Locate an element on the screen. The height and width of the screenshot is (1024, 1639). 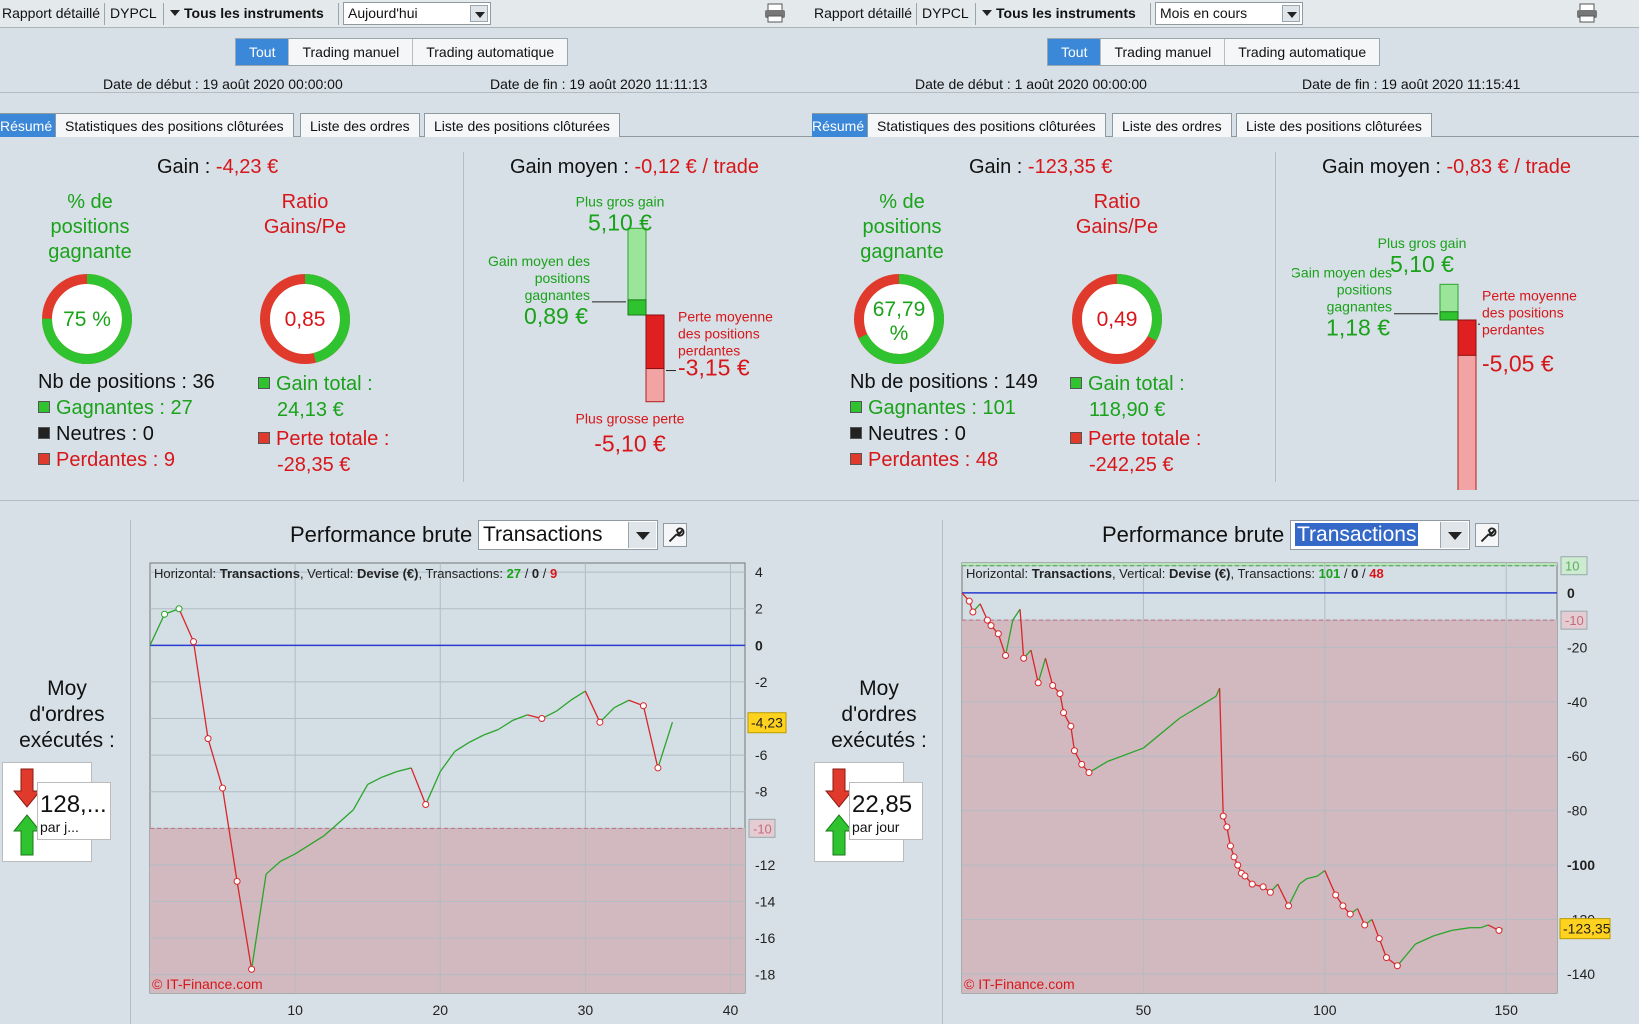
avg-loss-value: -5,05 € is located at coordinates (1518, 363).